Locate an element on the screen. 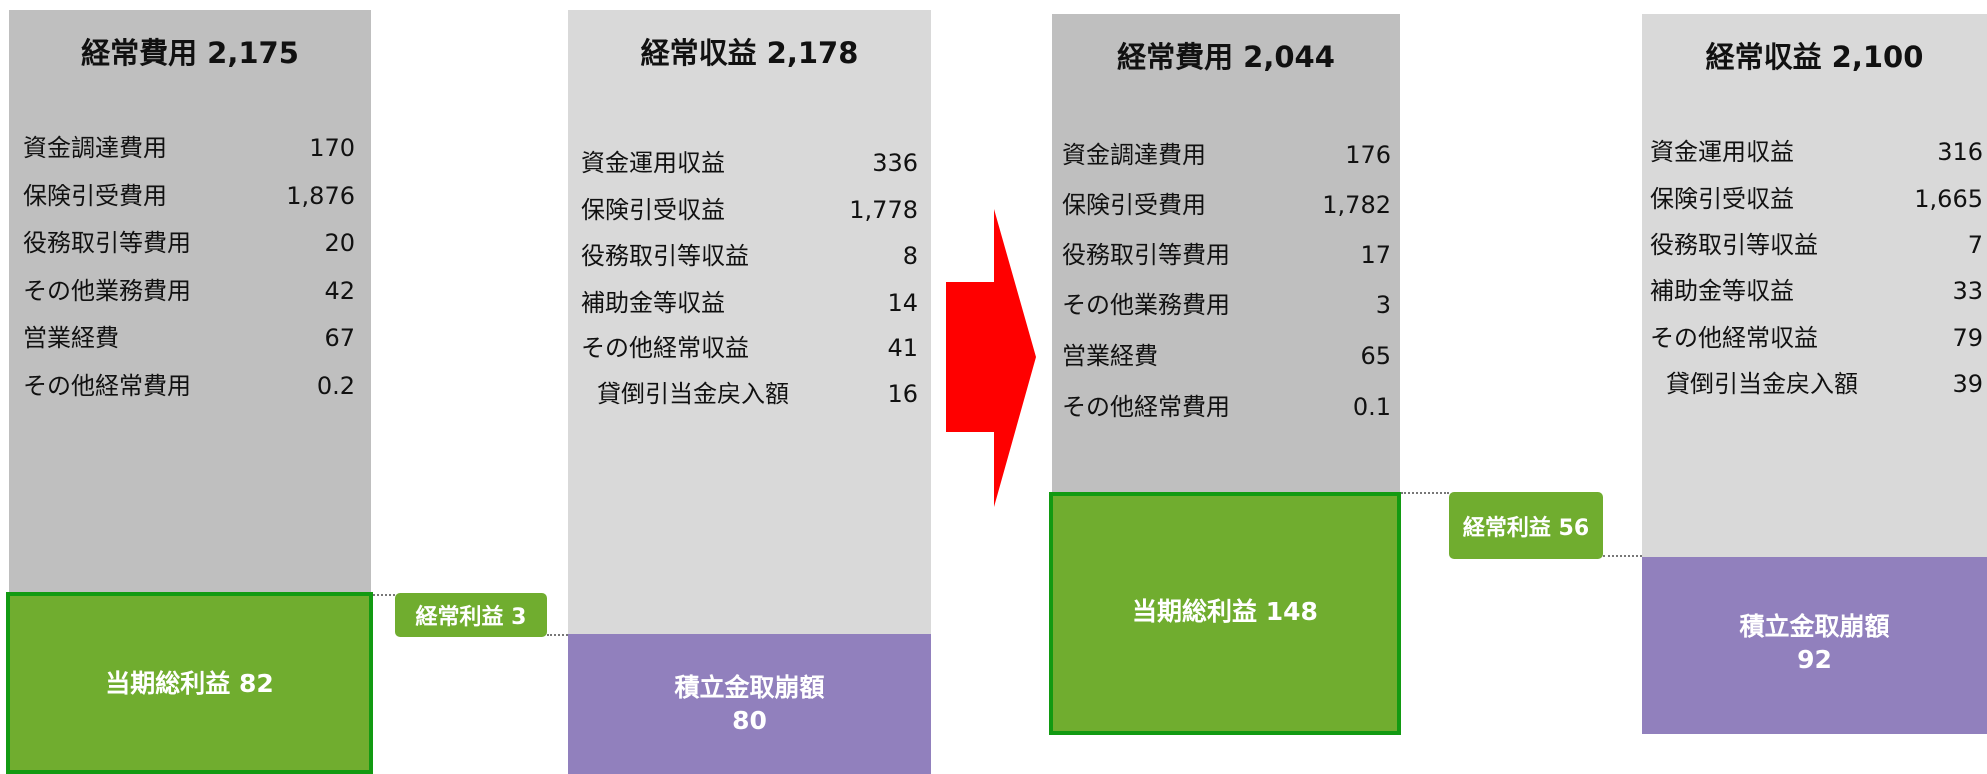 This screenshot has height=774, width=1987. item-value: 8 is located at coordinates (910, 256).